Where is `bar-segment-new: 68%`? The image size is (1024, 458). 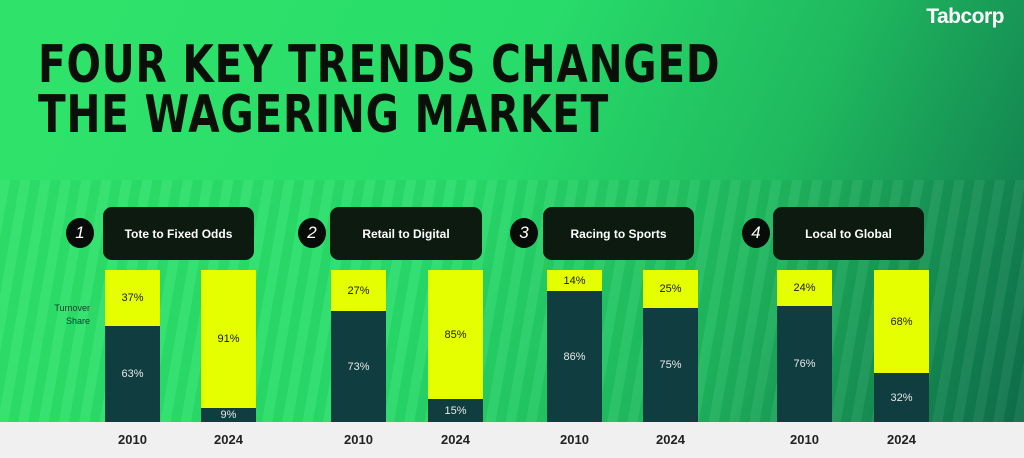
bar-segment-new: 68% is located at coordinates (901, 322).